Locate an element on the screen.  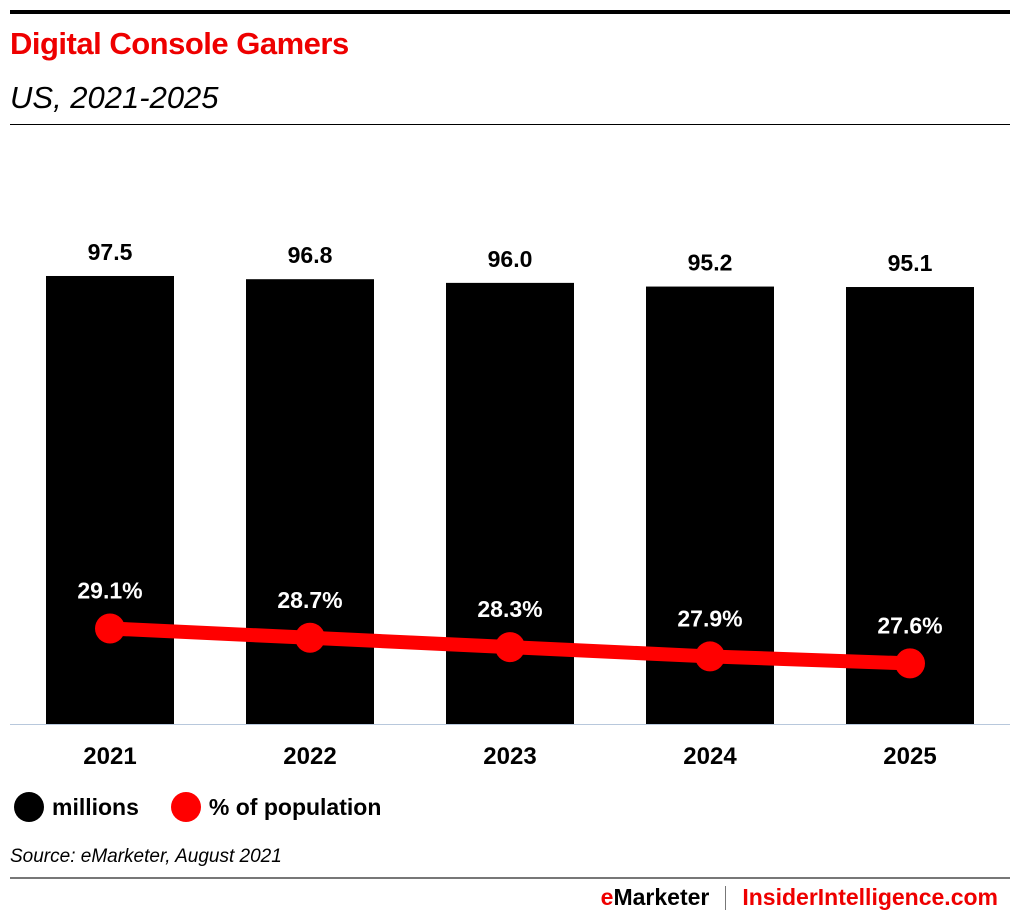
source-note: Source: eMarketer, August 2021 is located at coordinates (146, 856).